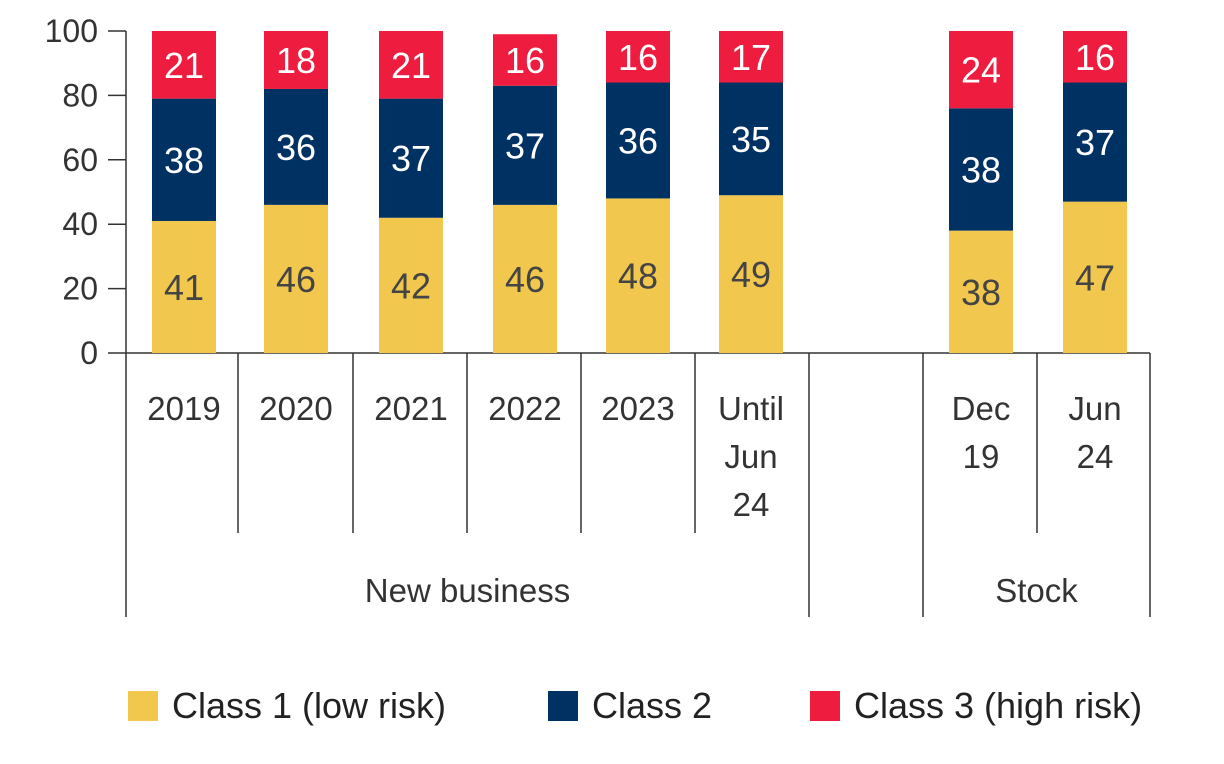 The width and height of the screenshot is (1224, 764). What do you see at coordinates (295, 408) in the screenshot?
I see `x-category-label: 2020` at bounding box center [295, 408].